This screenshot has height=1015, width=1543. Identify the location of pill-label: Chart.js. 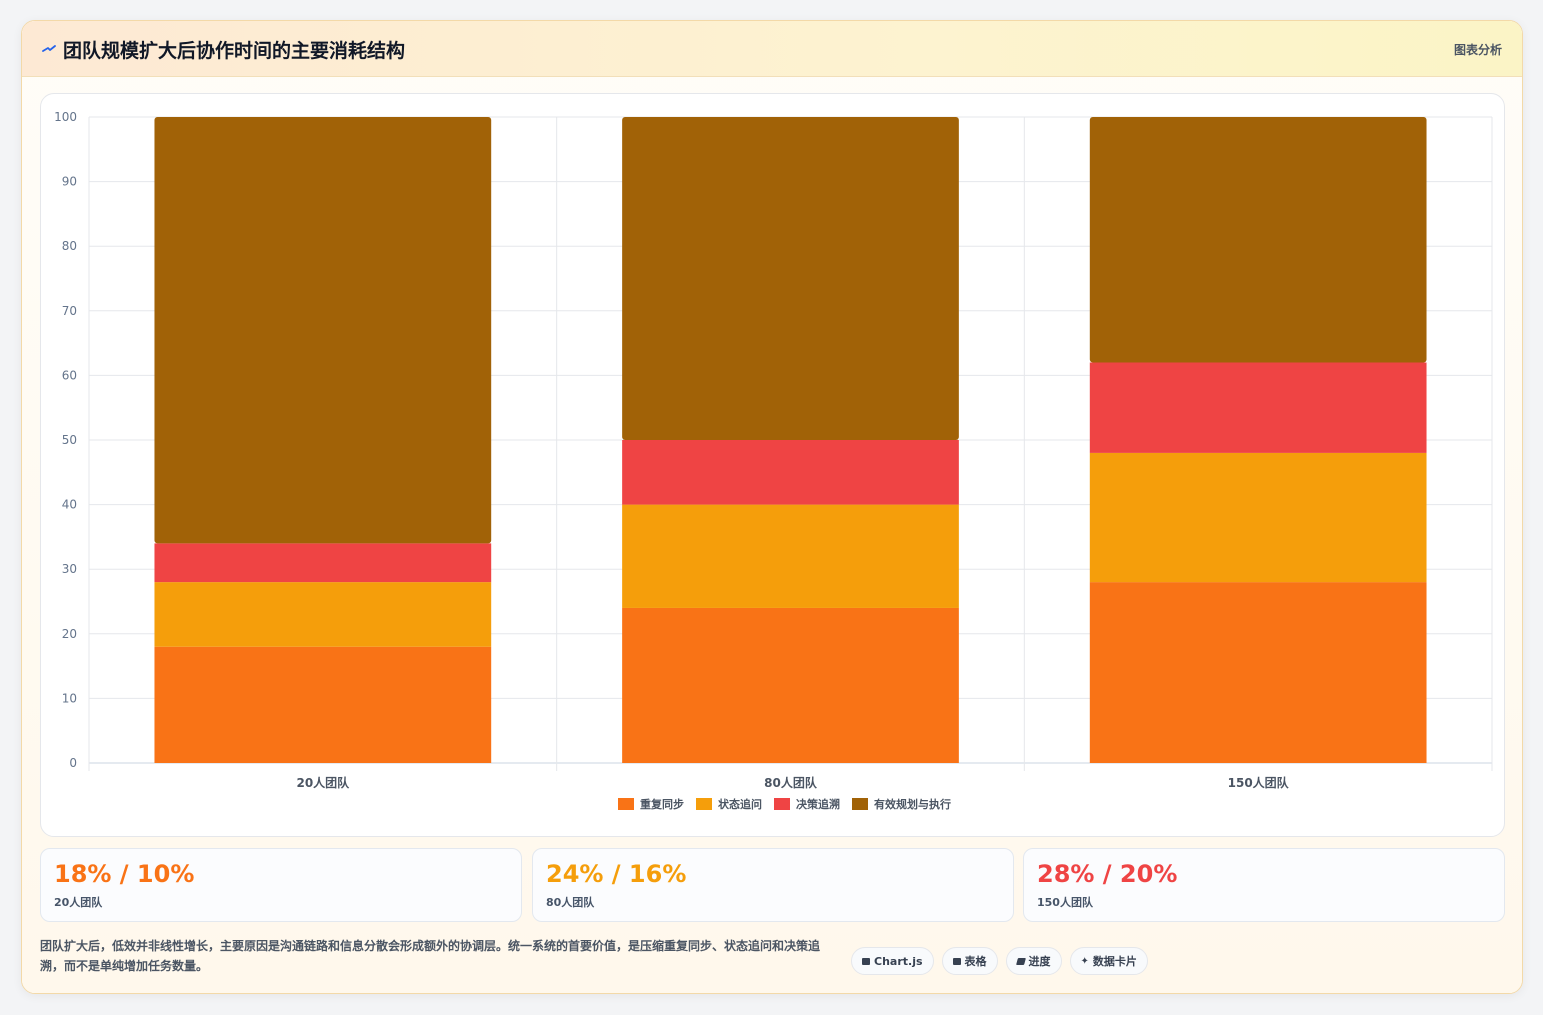
(898, 961).